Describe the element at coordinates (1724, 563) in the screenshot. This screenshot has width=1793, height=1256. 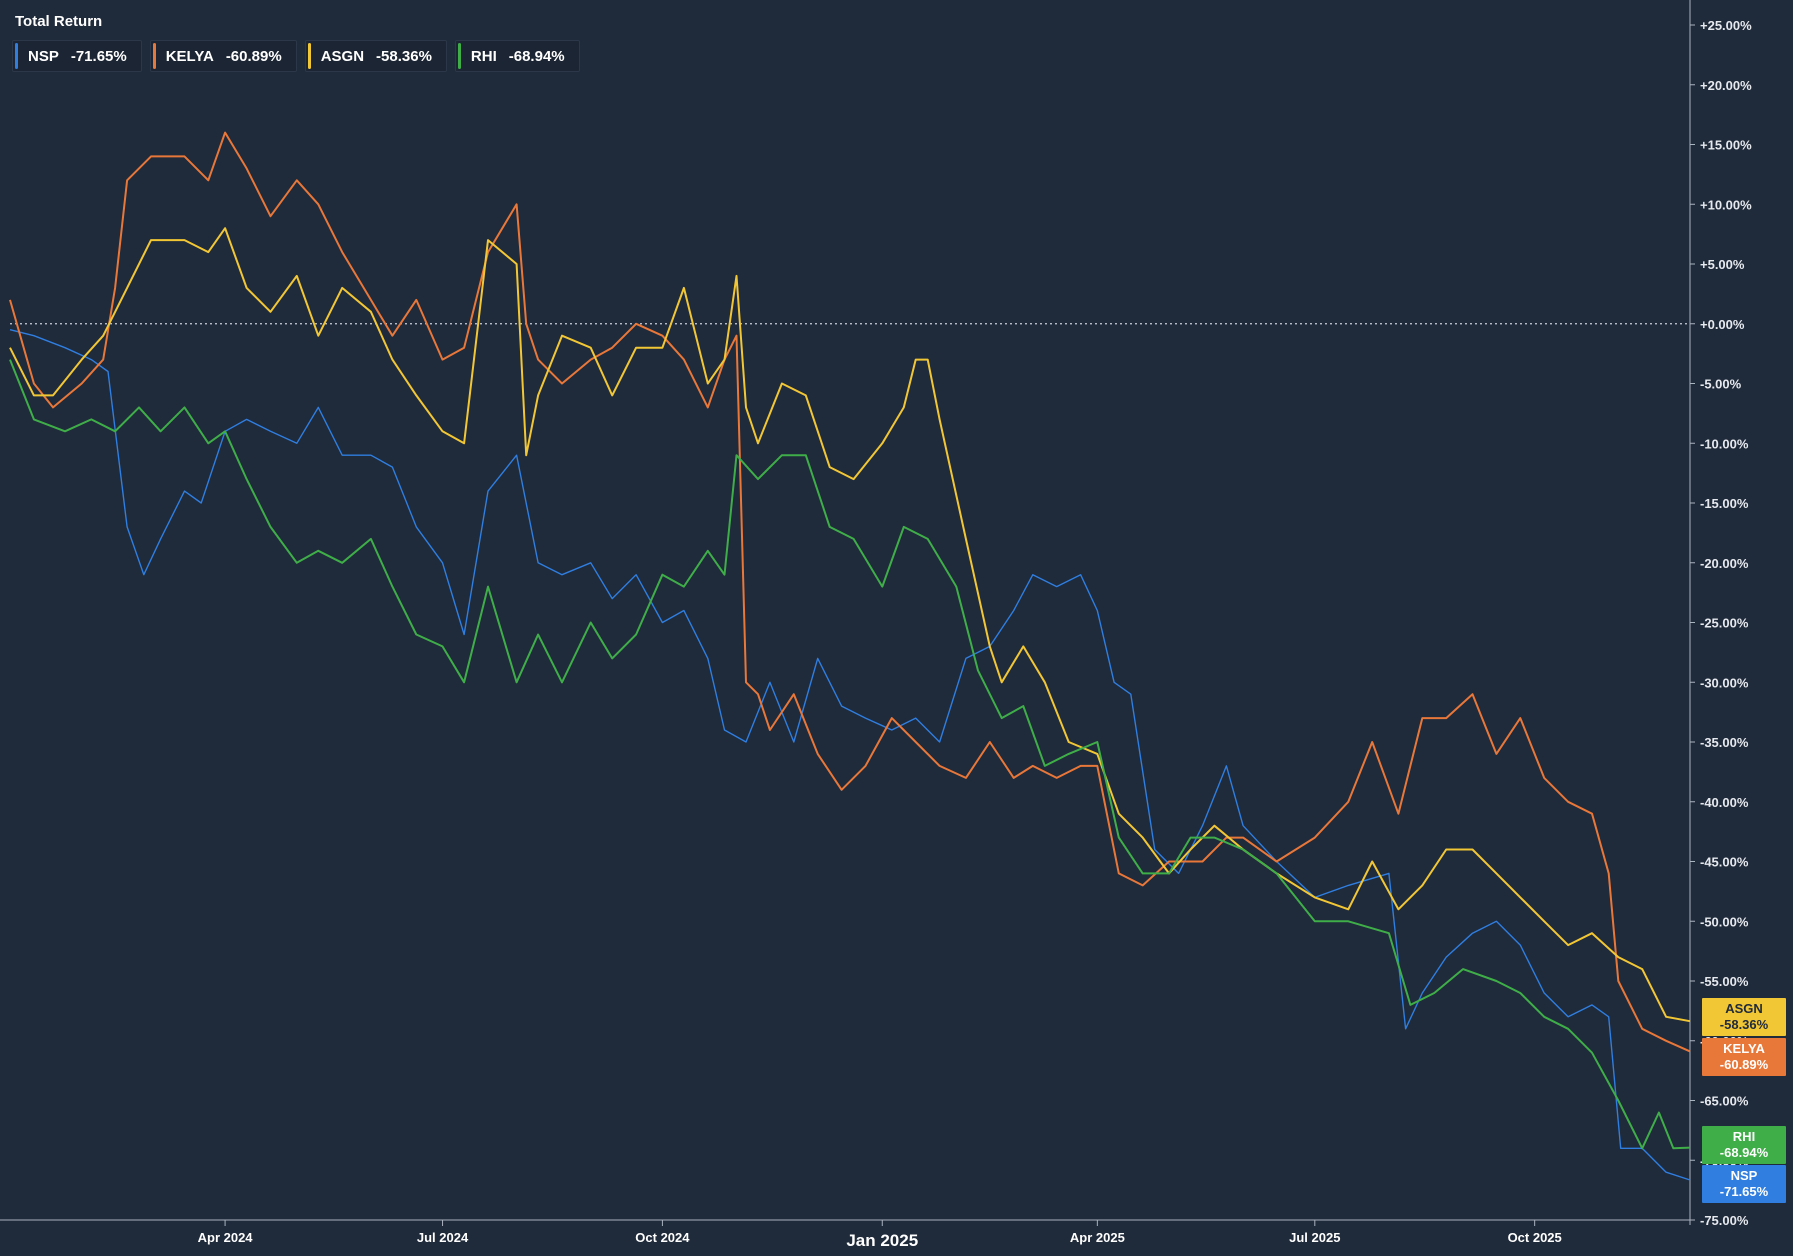
I see `y-tick-label: -20.00%` at that location.